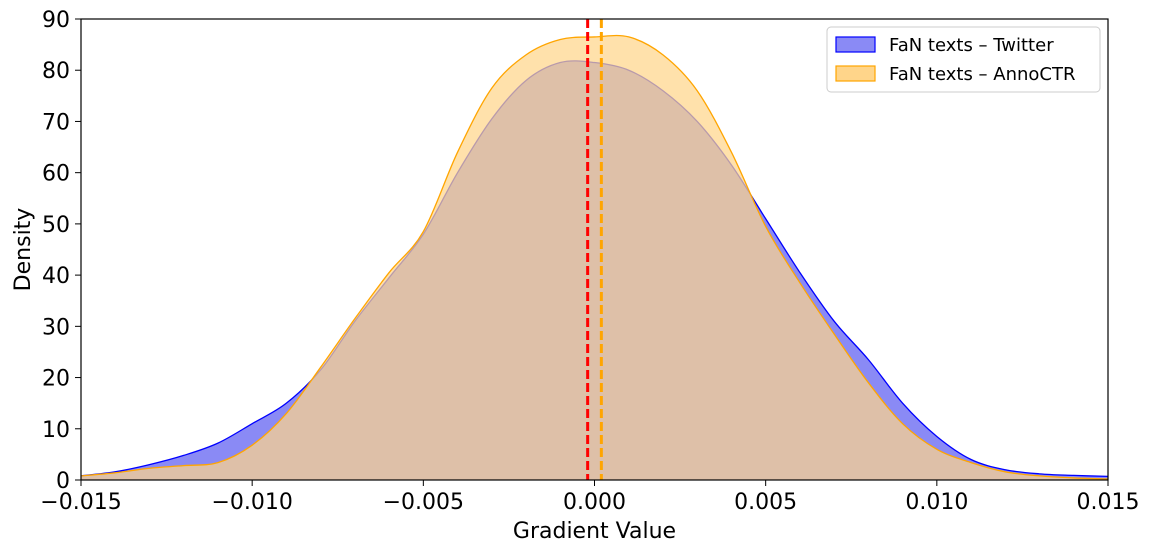 The image size is (1154, 553). What do you see at coordinates (765, 502) in the screenshot?
I see `x-tick-label: 0.005` at bounding box center [765, 502].